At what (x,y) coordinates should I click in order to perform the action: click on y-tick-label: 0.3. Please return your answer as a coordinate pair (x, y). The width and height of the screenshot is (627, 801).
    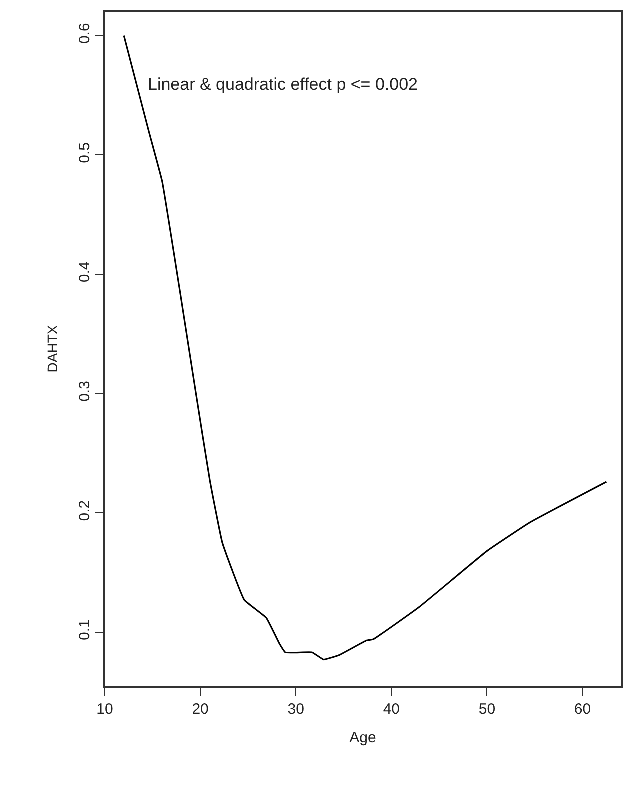
    Looking at the image, I should click on (85, 391).